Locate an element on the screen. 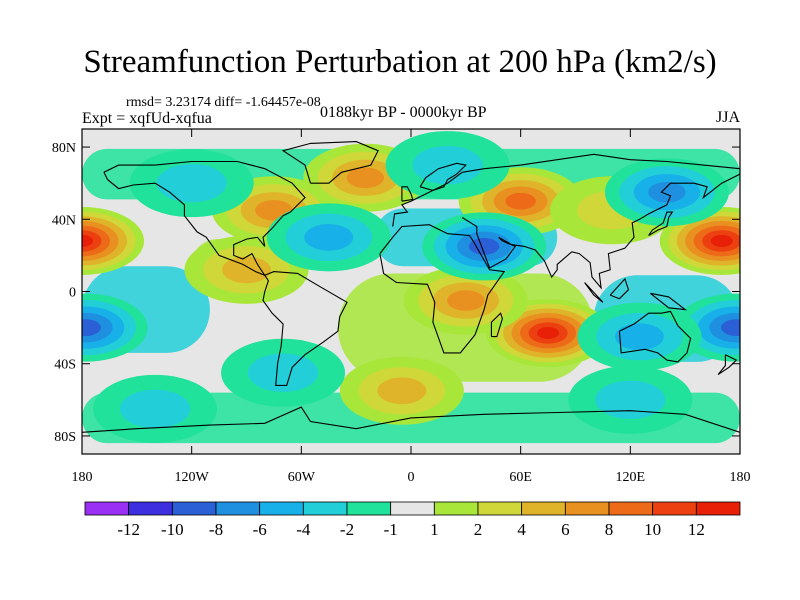 This screenshot has width=800, height=600. colorbar-label: 6 is located at coordinates (565, 529).